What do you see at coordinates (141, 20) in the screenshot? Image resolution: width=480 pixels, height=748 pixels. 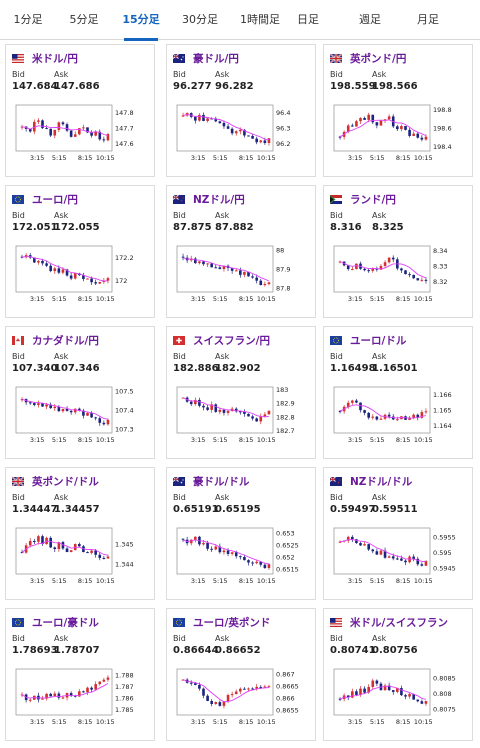 I see `tab-3: 15分足` at bounding box center [141, 20].